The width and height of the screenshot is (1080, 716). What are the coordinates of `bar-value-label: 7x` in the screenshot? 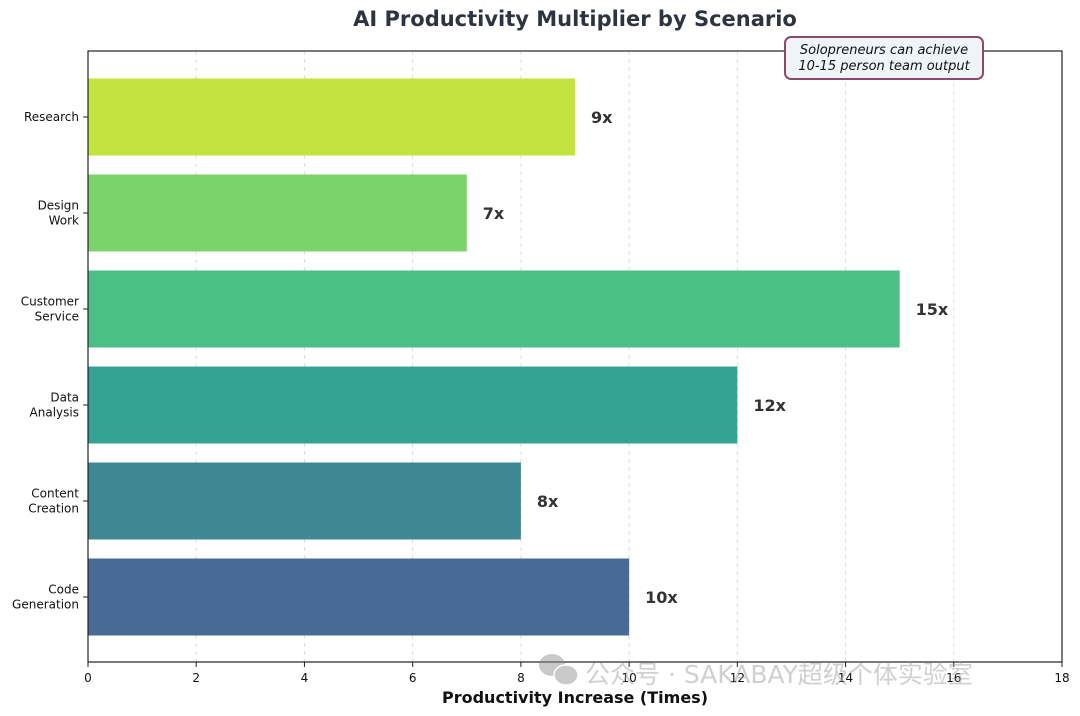 It's located at (494, 213).